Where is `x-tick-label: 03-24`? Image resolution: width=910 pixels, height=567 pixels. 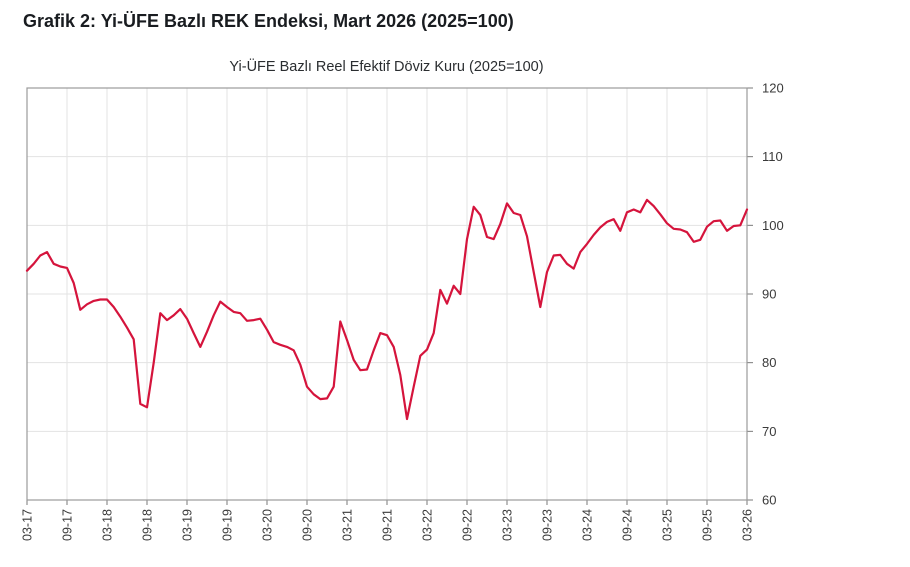
x-tick-label: 03-24 is located at coordinates (588, 525).